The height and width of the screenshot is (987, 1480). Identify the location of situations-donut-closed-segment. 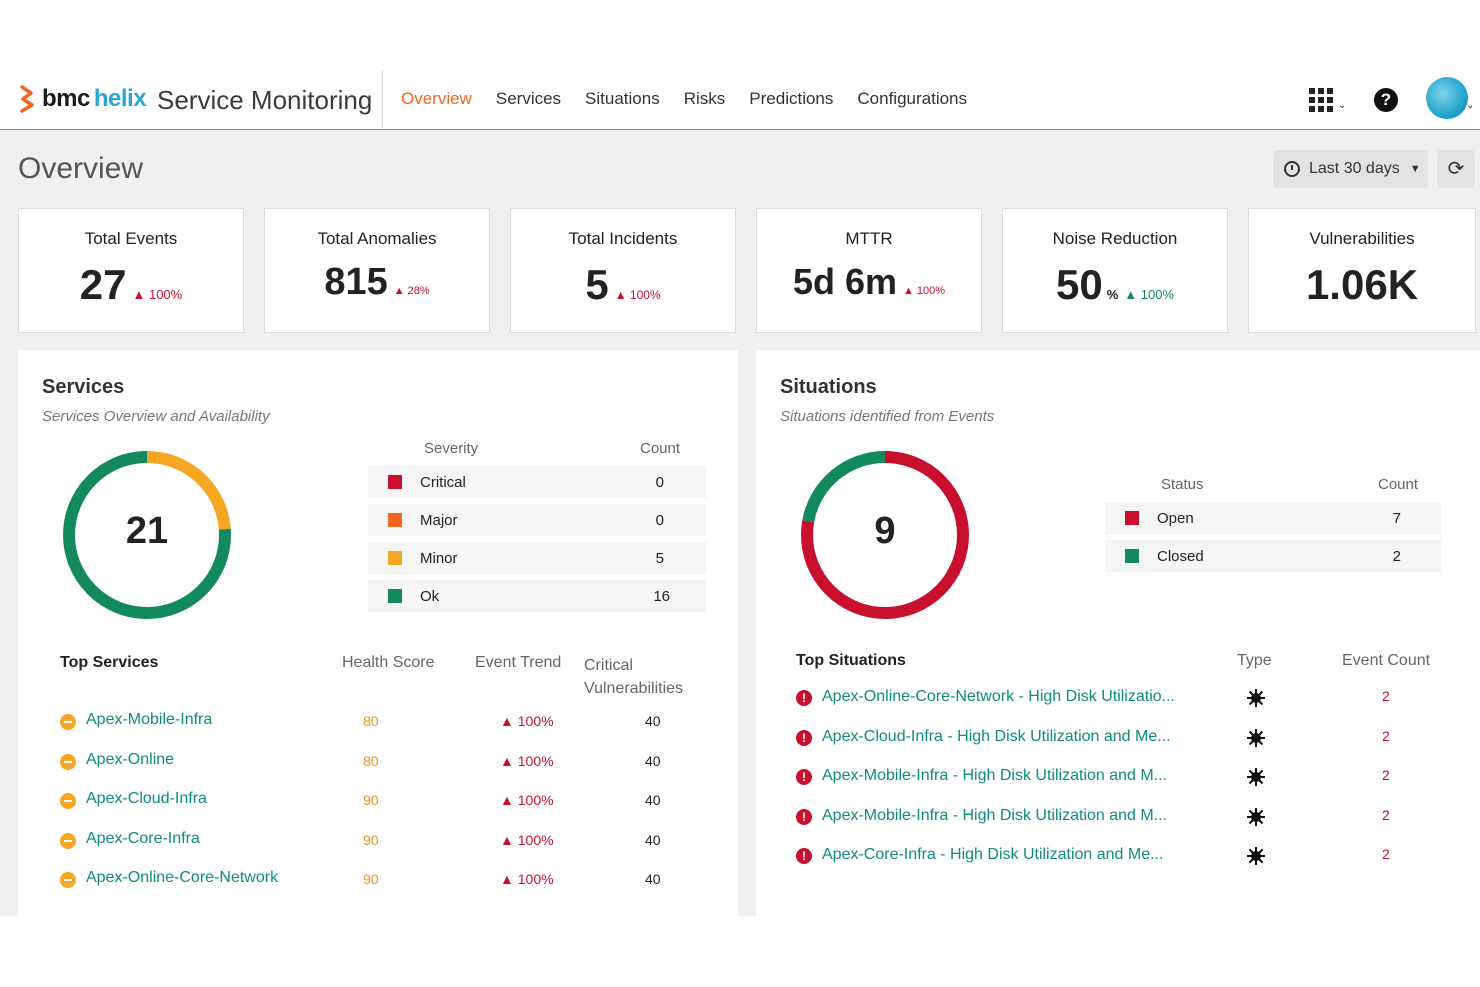
(885, 535).